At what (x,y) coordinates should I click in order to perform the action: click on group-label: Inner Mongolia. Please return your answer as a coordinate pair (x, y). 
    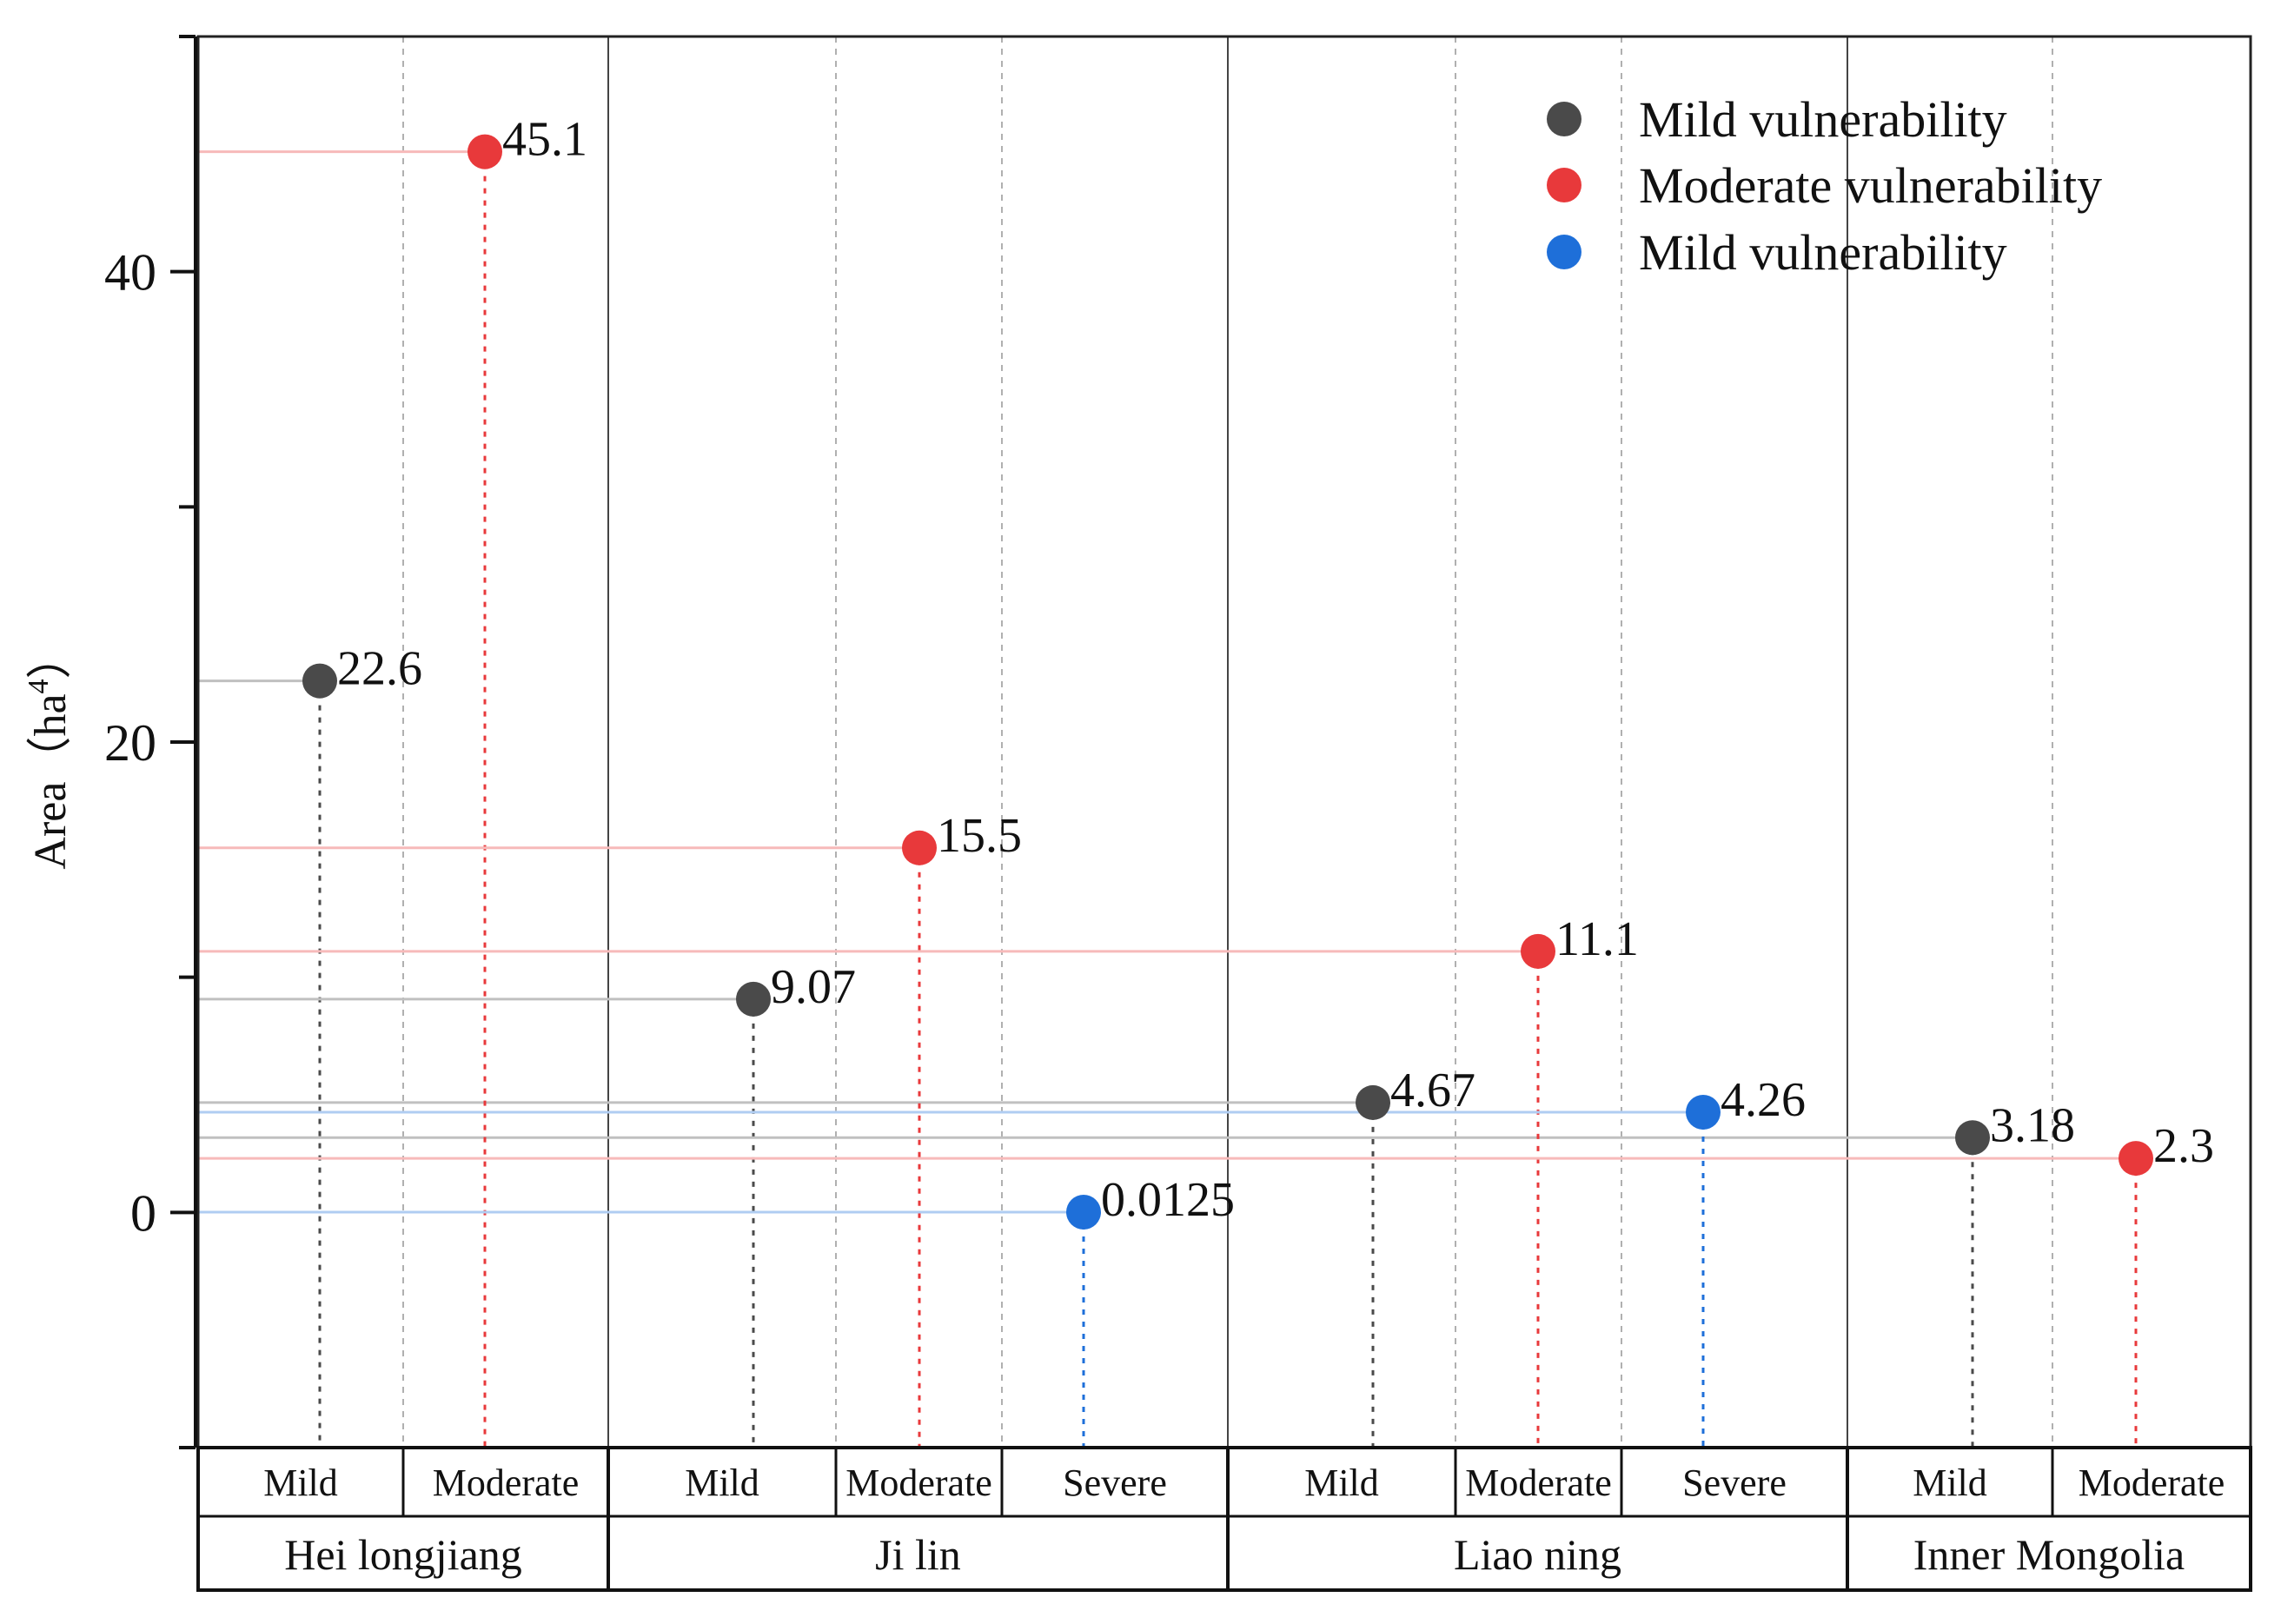
    Looking at the image, I should click on (2049, 1555).